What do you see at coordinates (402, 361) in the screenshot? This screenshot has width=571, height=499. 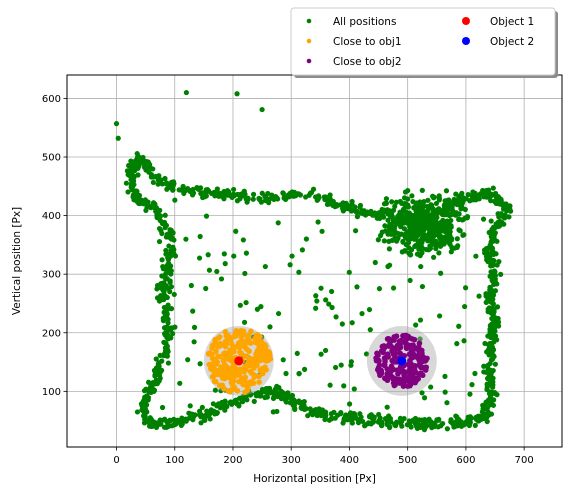 I see `object-marker` at bounding box center [402, 361].